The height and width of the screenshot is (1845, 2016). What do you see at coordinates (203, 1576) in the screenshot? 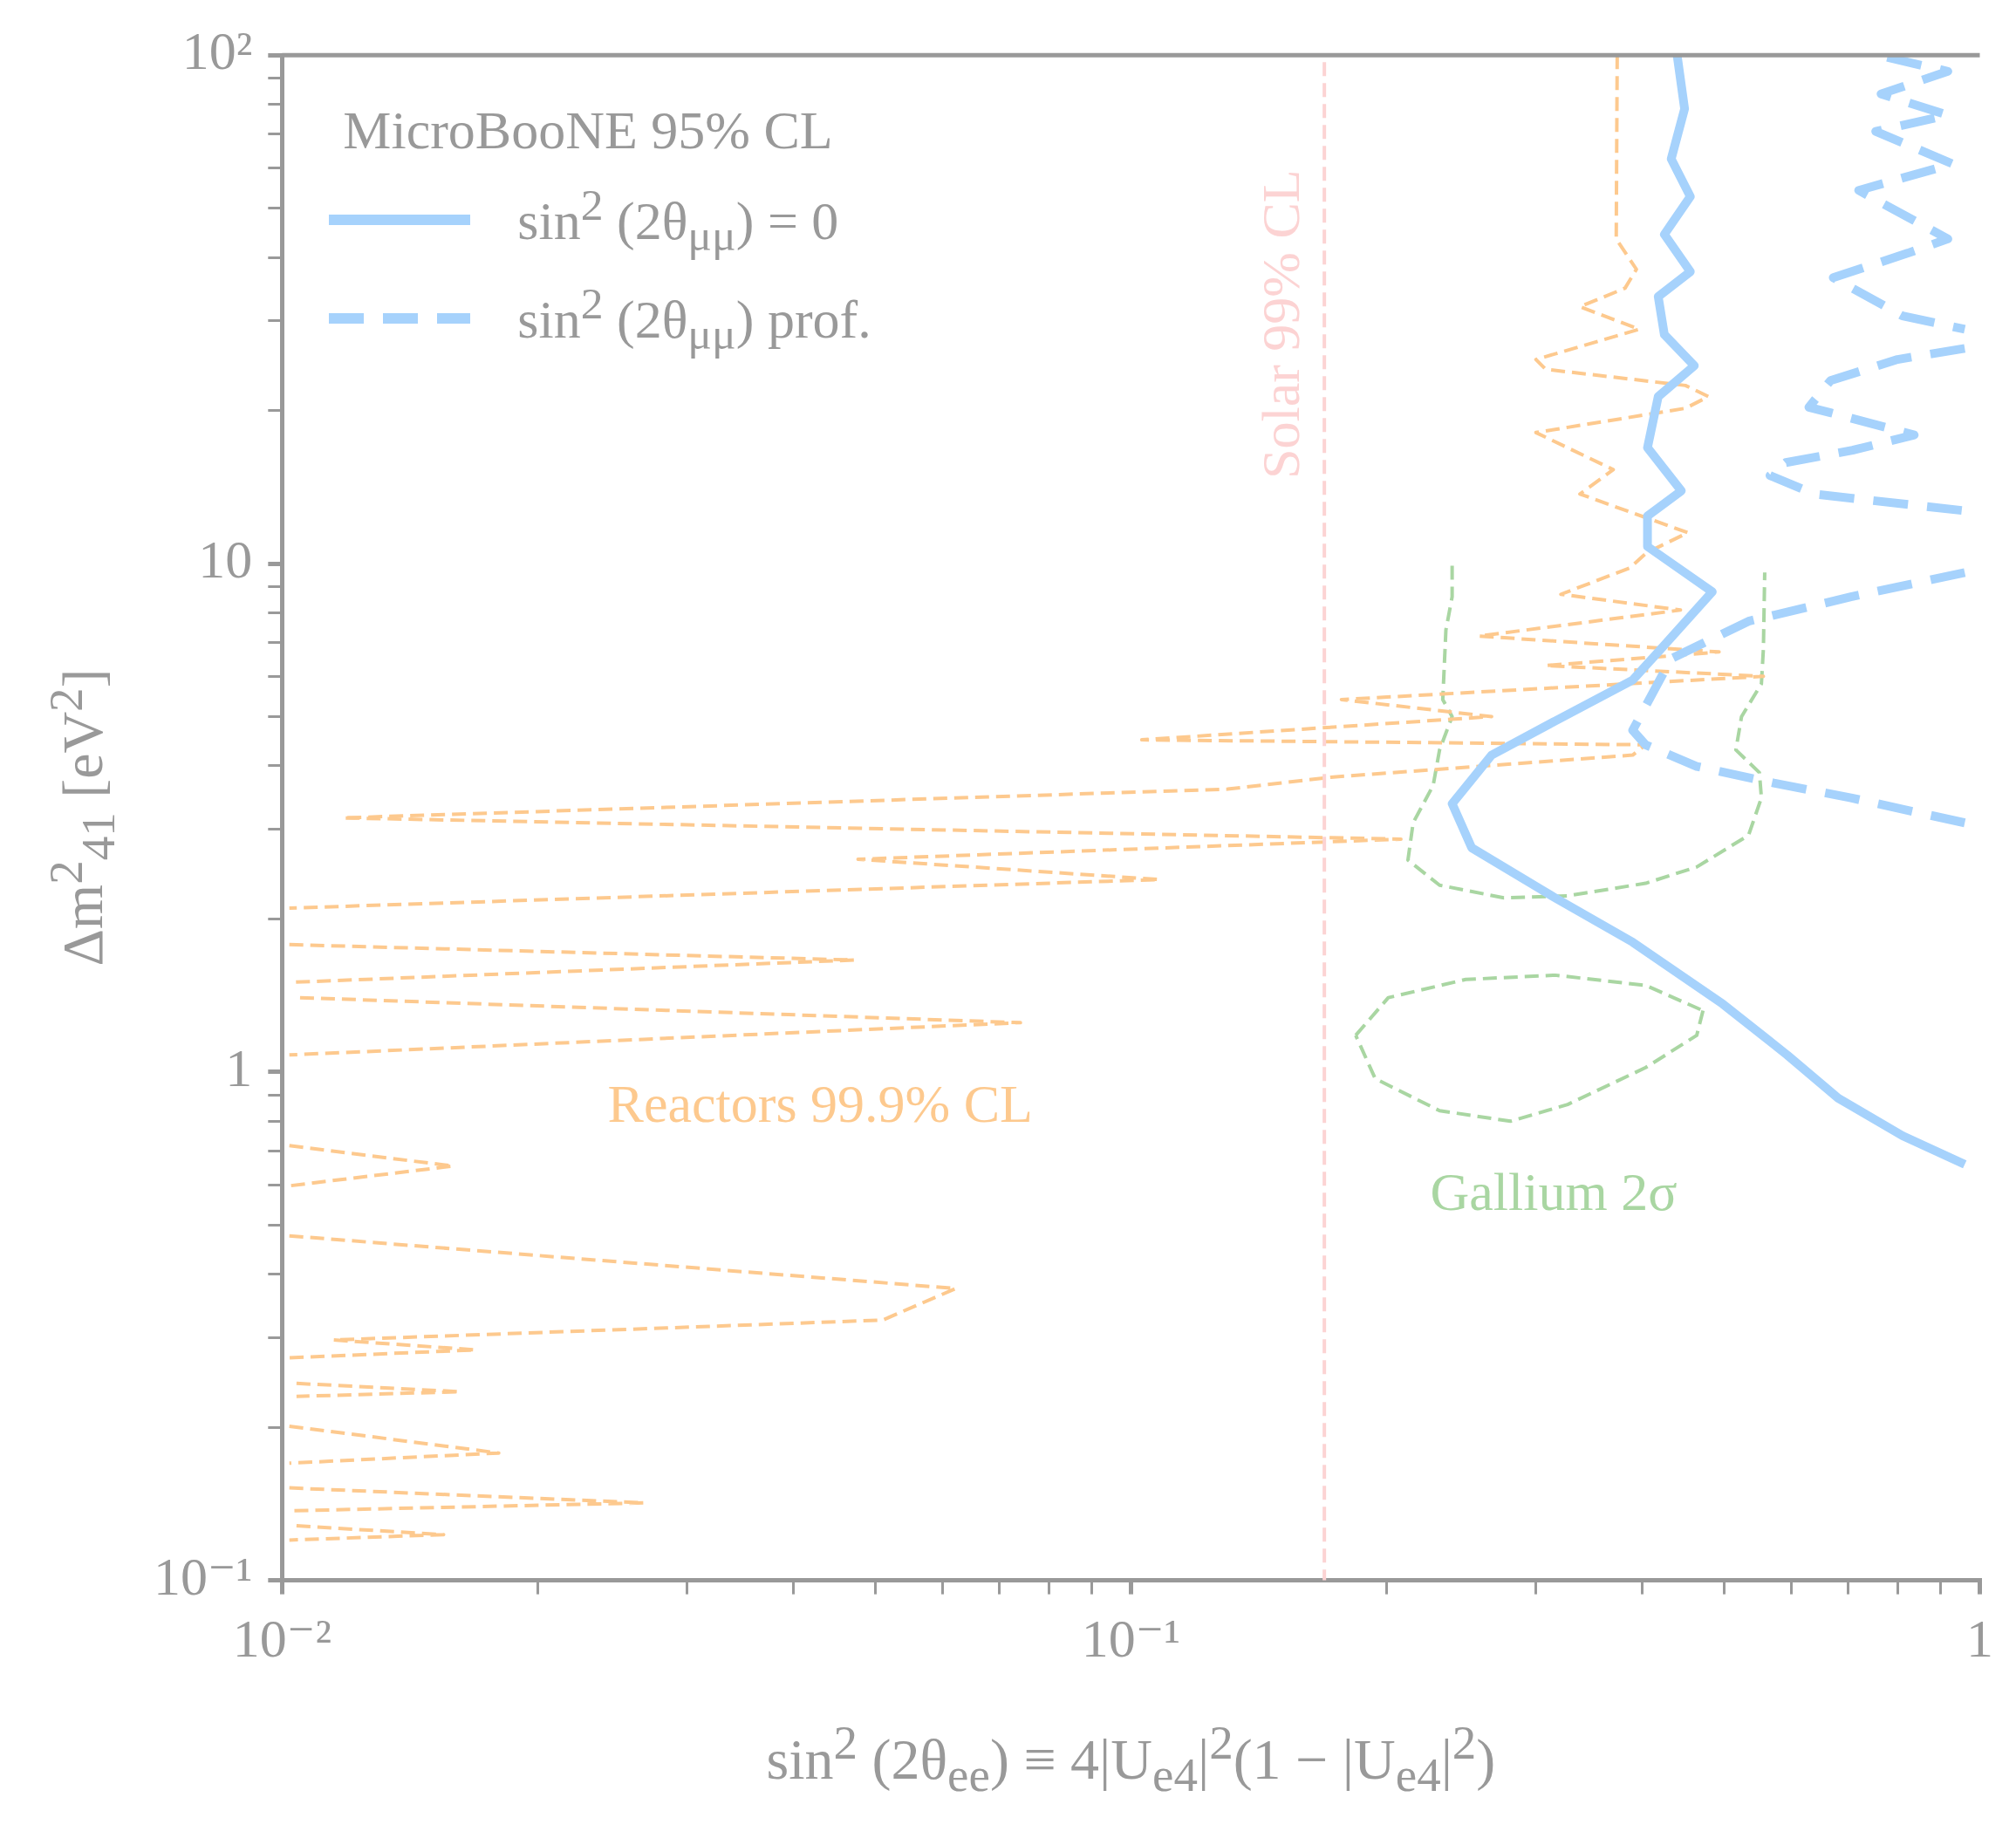
I see `y-tick-label: 10⁻¹` at bounding box center [203, 1576].